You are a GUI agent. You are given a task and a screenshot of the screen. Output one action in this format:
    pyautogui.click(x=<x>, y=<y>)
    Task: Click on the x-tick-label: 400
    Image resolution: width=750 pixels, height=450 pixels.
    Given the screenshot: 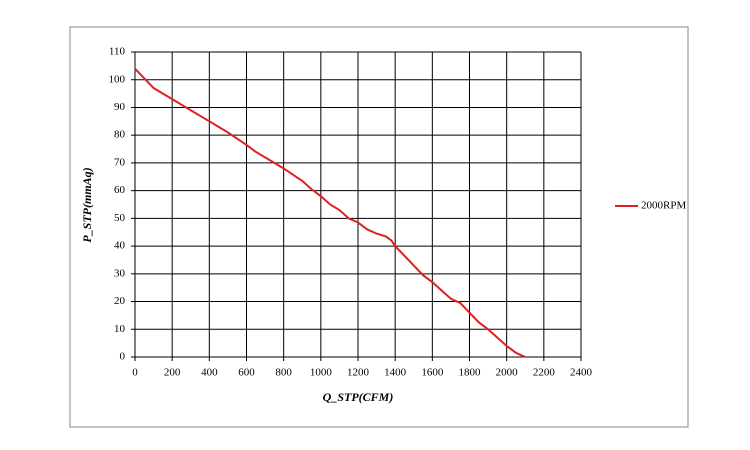 What is the action you would take?
    pyautogui.click(x=209, y=373)
    